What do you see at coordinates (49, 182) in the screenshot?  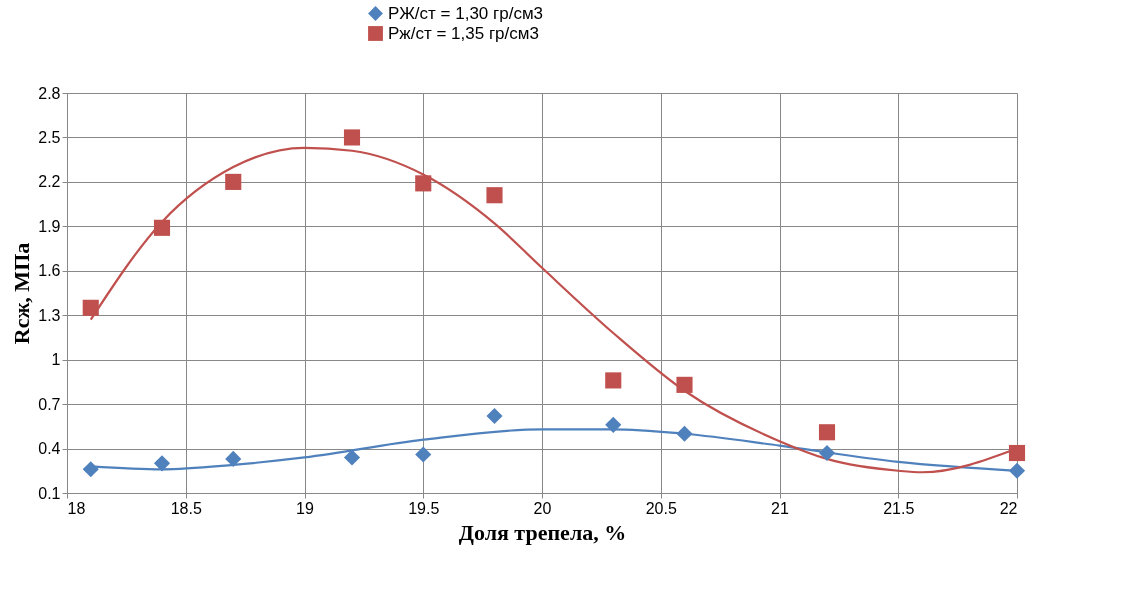 I see `y-tick-label: 2.2` at bounding box center [49, 182].